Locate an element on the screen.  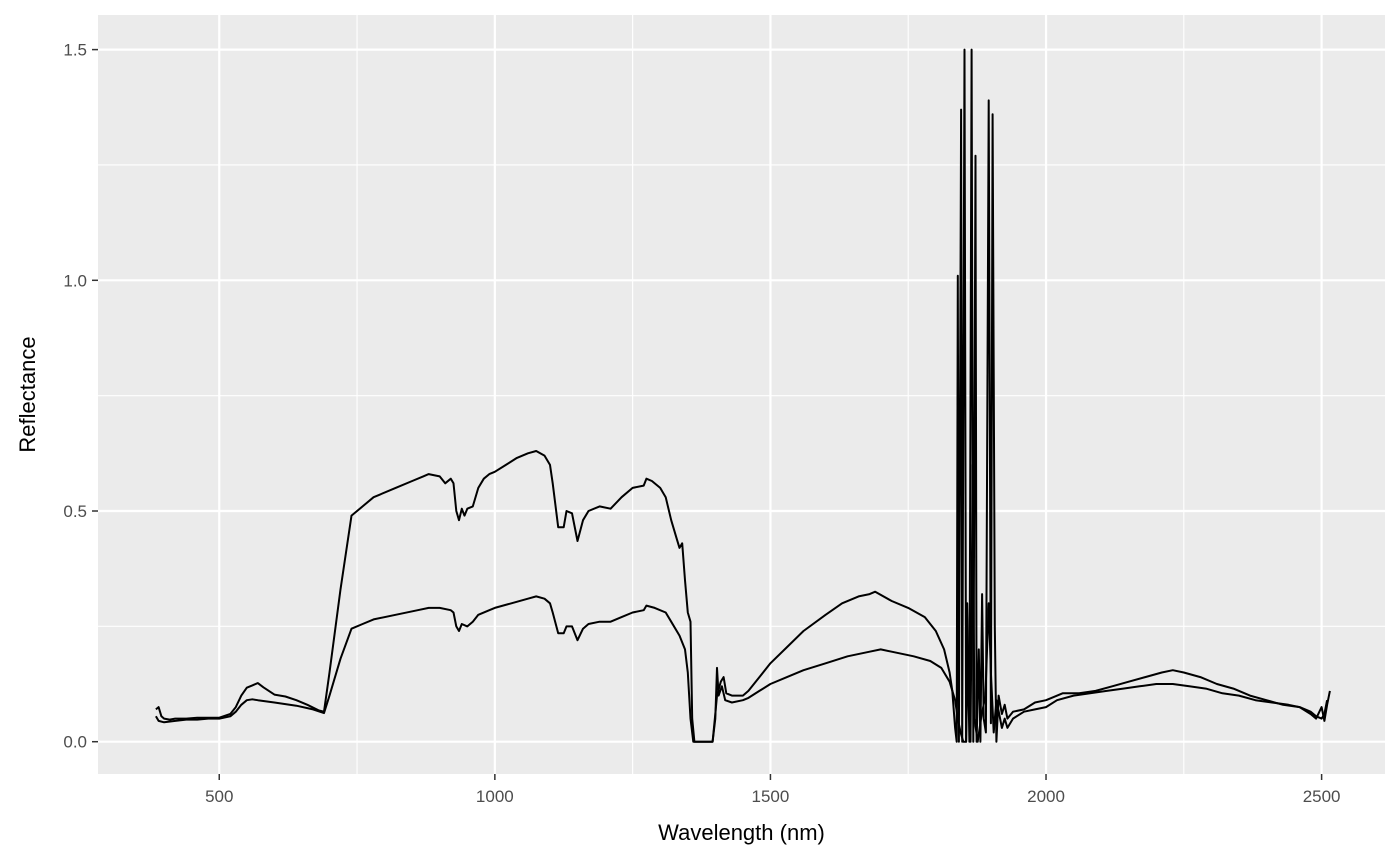
y-tick-label: 0.5 is located at coordinates (75, 511).